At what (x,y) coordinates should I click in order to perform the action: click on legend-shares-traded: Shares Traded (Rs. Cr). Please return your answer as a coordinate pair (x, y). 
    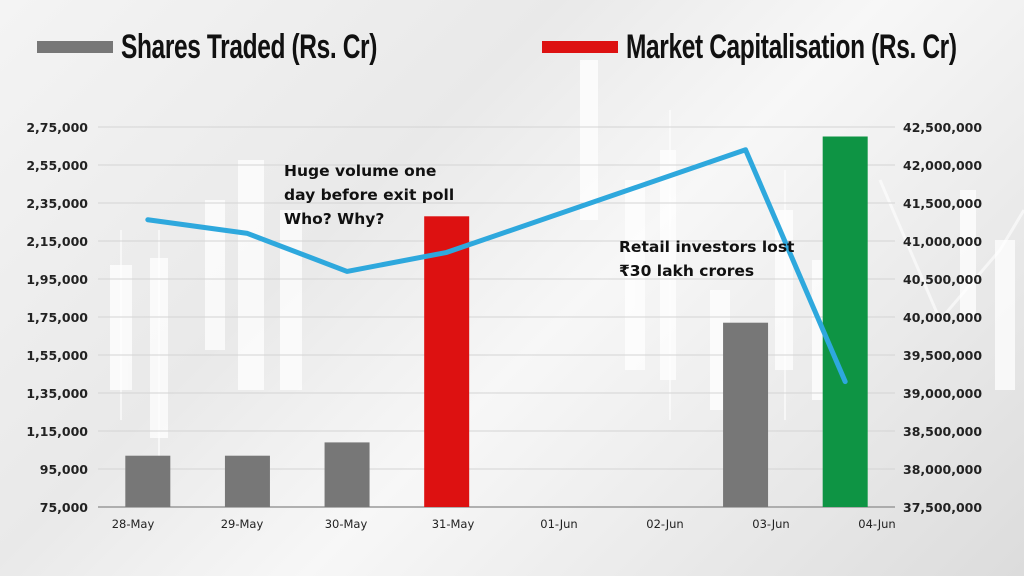
    Looking at the image, I should click on (257, 47).